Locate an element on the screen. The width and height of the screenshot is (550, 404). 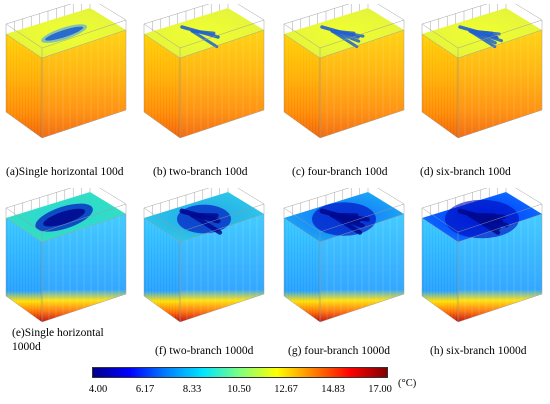
panel-c-four-branch-100d is located at coordinates (344, 72).